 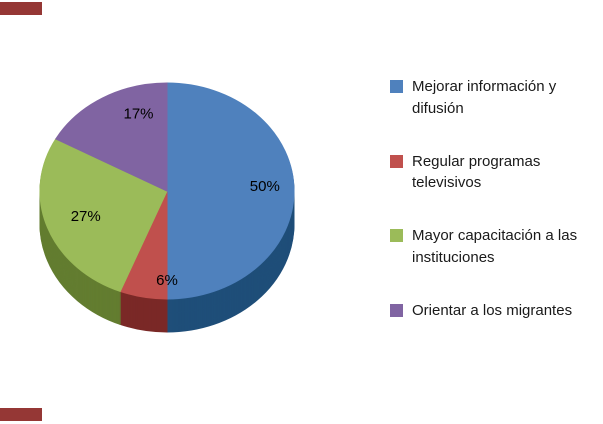 I want to click on slice-percent-label: 27%, so click(x=86, y=216).